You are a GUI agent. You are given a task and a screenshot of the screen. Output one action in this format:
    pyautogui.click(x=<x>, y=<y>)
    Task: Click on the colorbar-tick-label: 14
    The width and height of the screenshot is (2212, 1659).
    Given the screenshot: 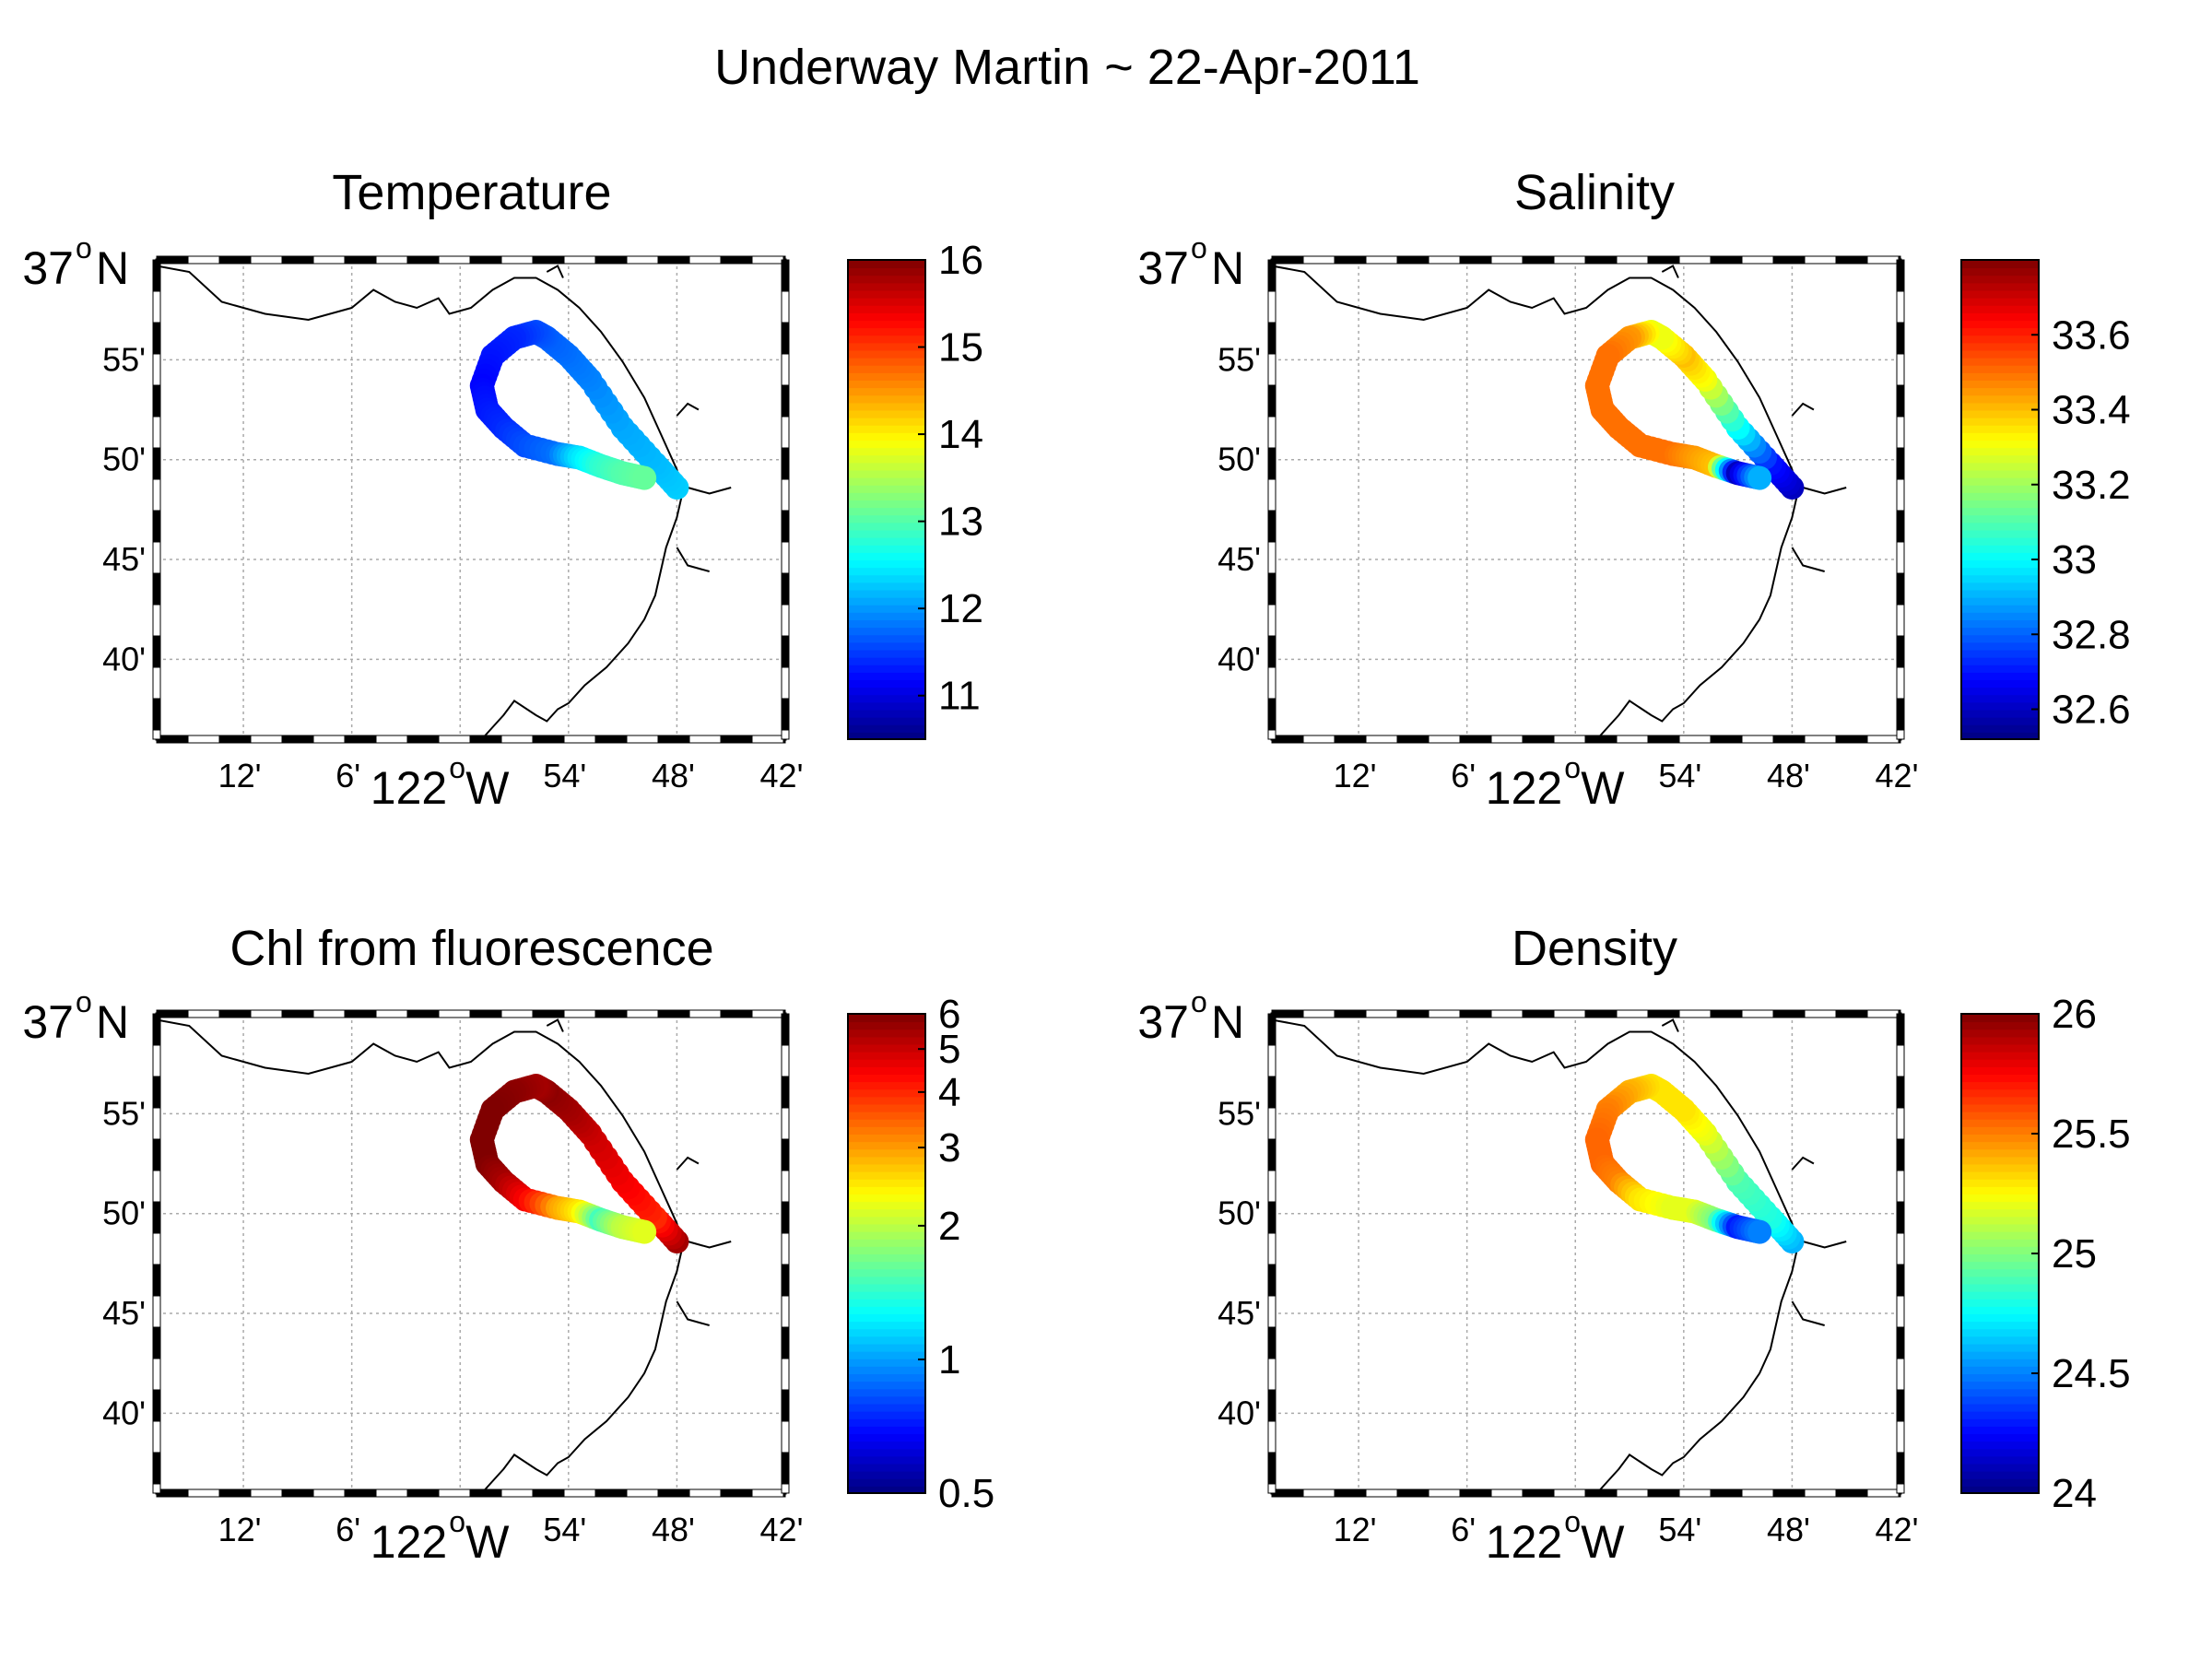 What is the action you would take?
    pyautogui.click(x=960, y=434)
    